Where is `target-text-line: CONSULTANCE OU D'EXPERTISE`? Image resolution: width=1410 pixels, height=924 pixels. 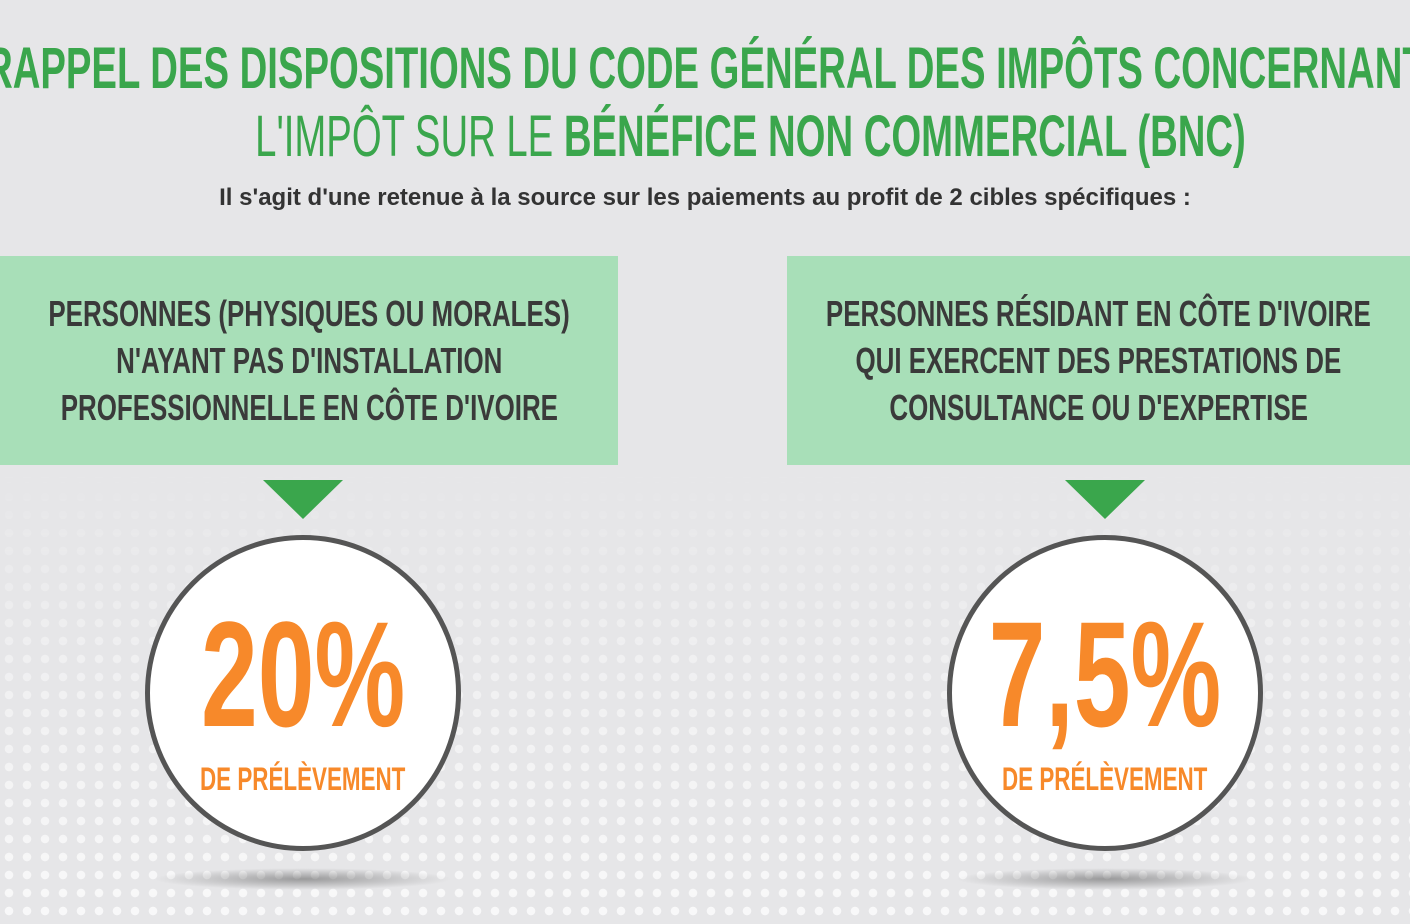
target-text-line: CONSULTANCE OU D'EXPERTISE is located at coordinates (1098, 407).